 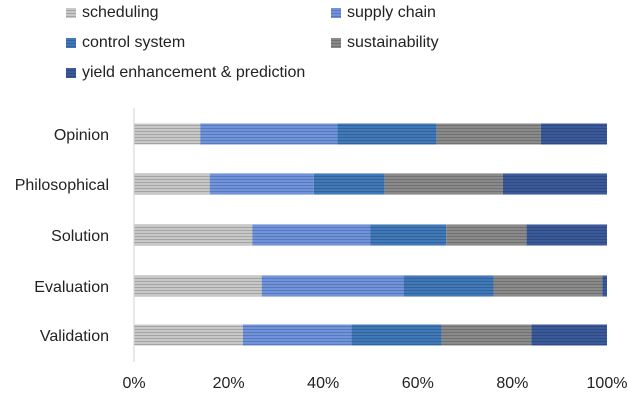 What do you see at coordinates (391, 12) in the screenshot?
I see `legend-label: supply chain` at bounding box center [391, 12].